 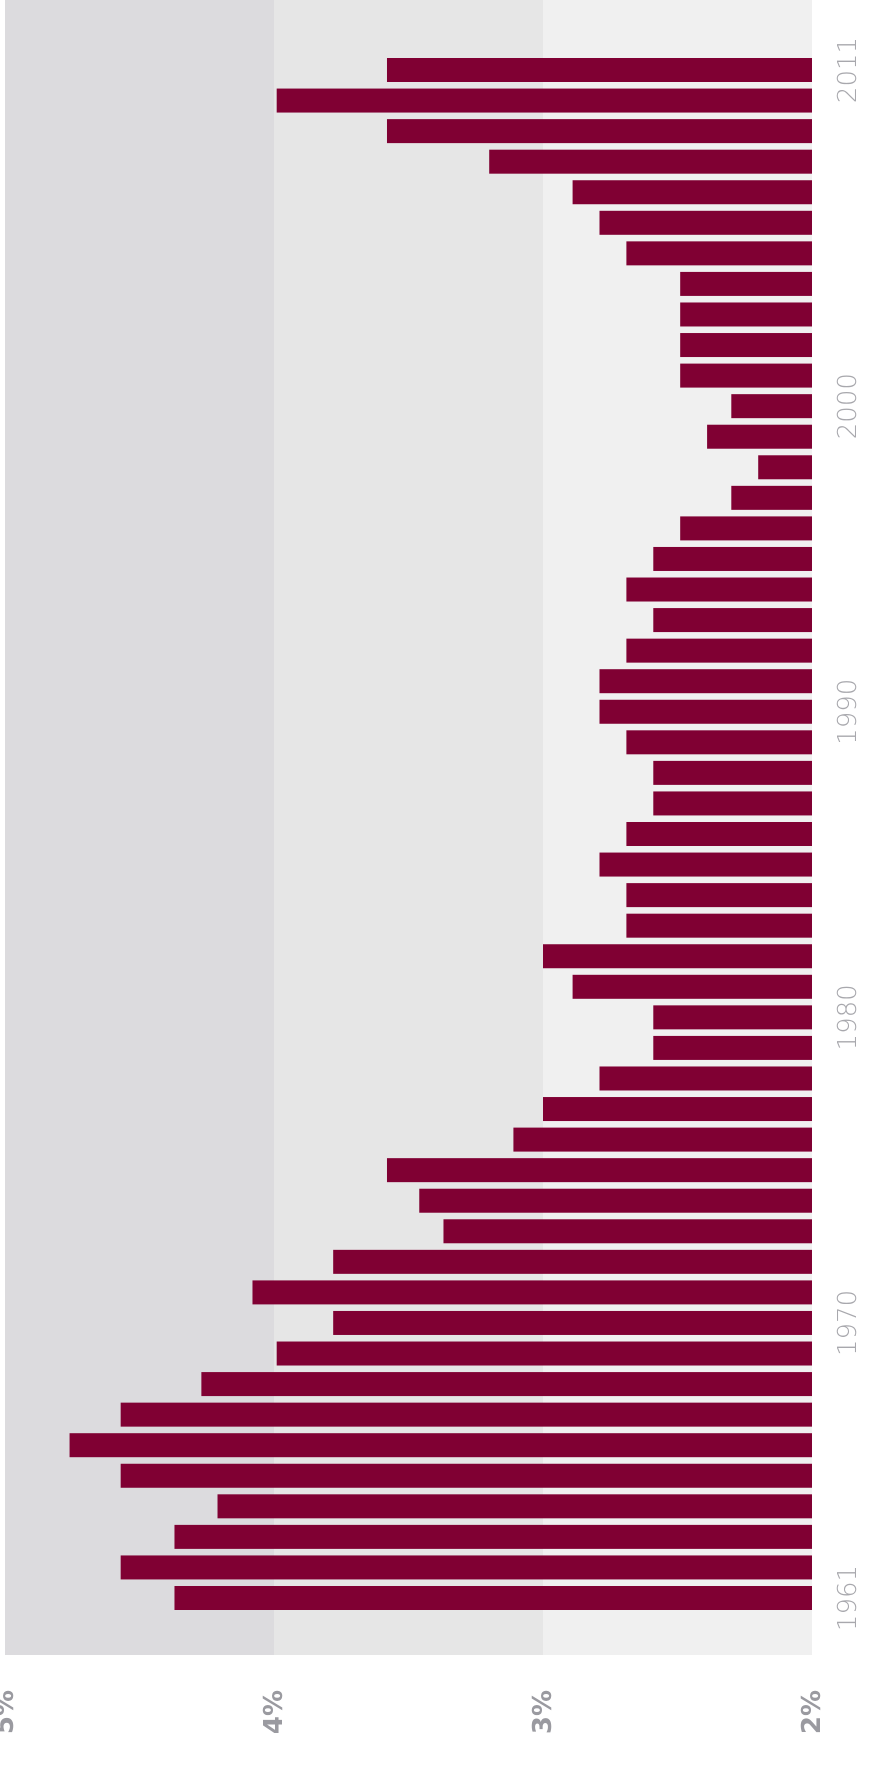 What do you see at coordinates (746, 314) in the screenshot?
I see `bar-2003` at bounding box center [746, 314].